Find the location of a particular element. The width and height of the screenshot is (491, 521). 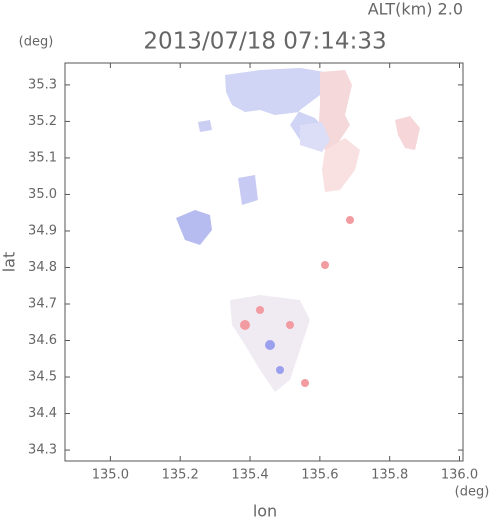

x-tick-label: 135.0 is located at coordinates (110, 475).